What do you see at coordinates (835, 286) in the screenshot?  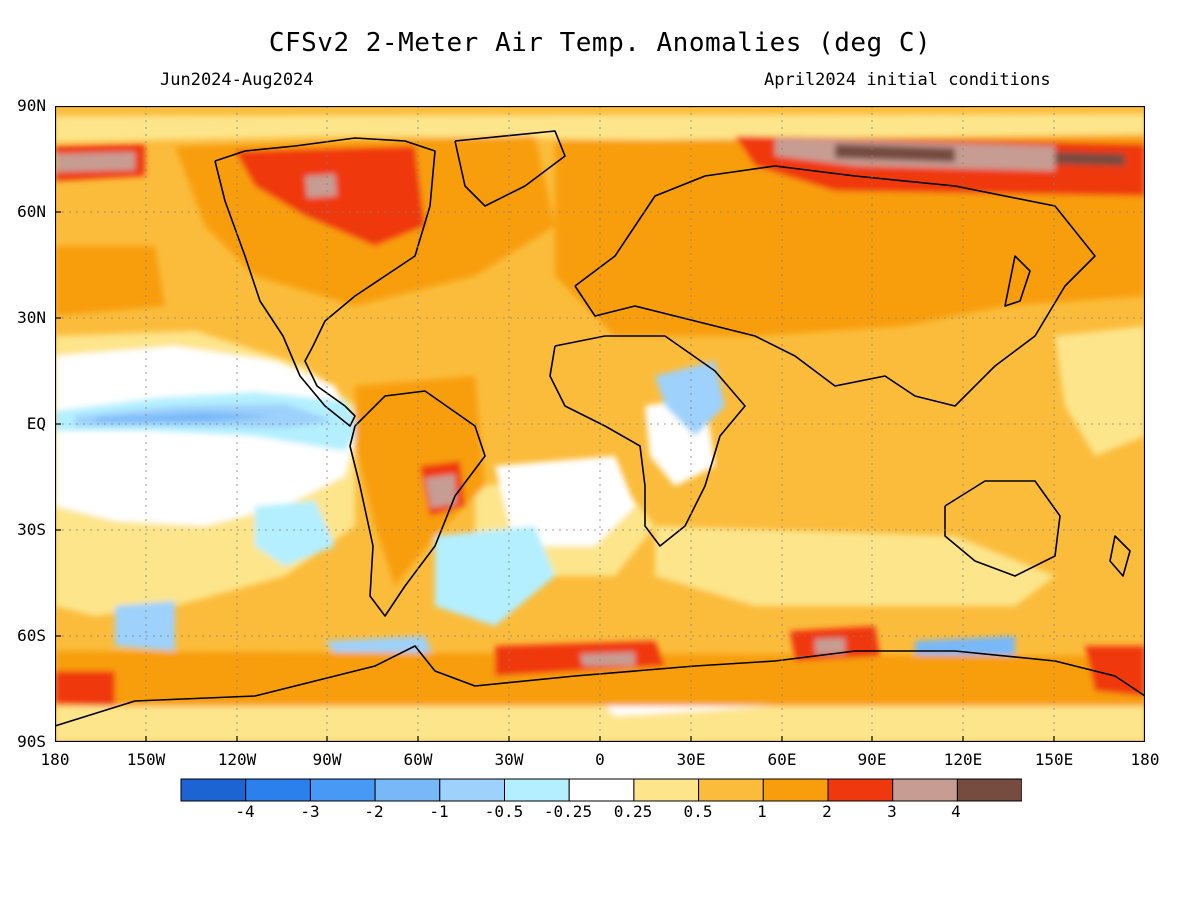 I see `coastline-eurasia` at bounding box center [835, 286].